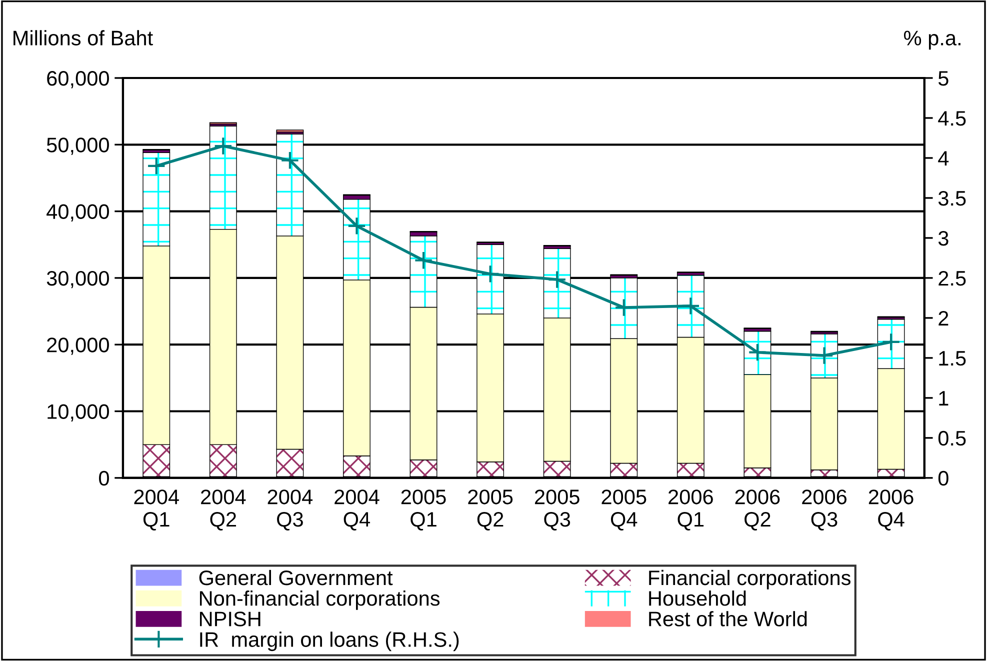  I want to click on x-tick-label: 2006 Q4, so click(891, 510).